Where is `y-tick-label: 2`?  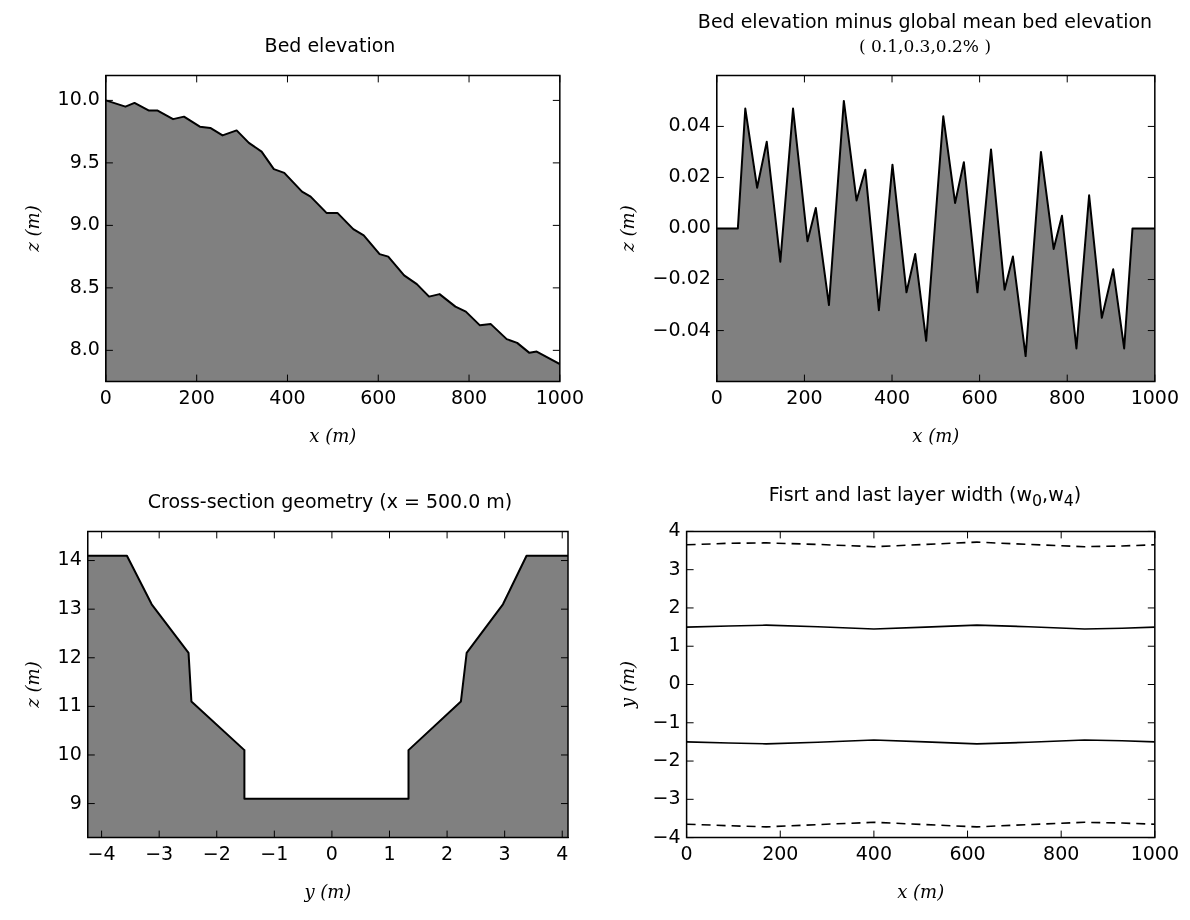 y-tick-label: 2 is located at coordinates (674, 605).